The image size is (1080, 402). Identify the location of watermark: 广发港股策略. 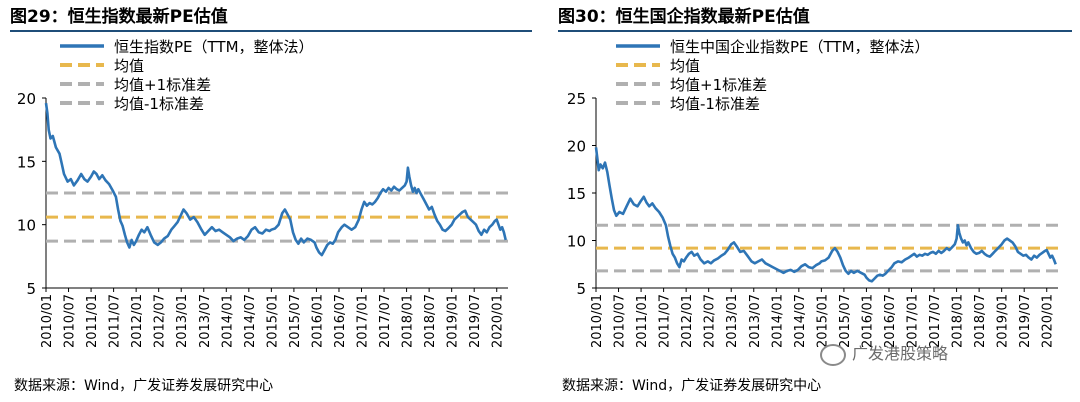
(935, 355).